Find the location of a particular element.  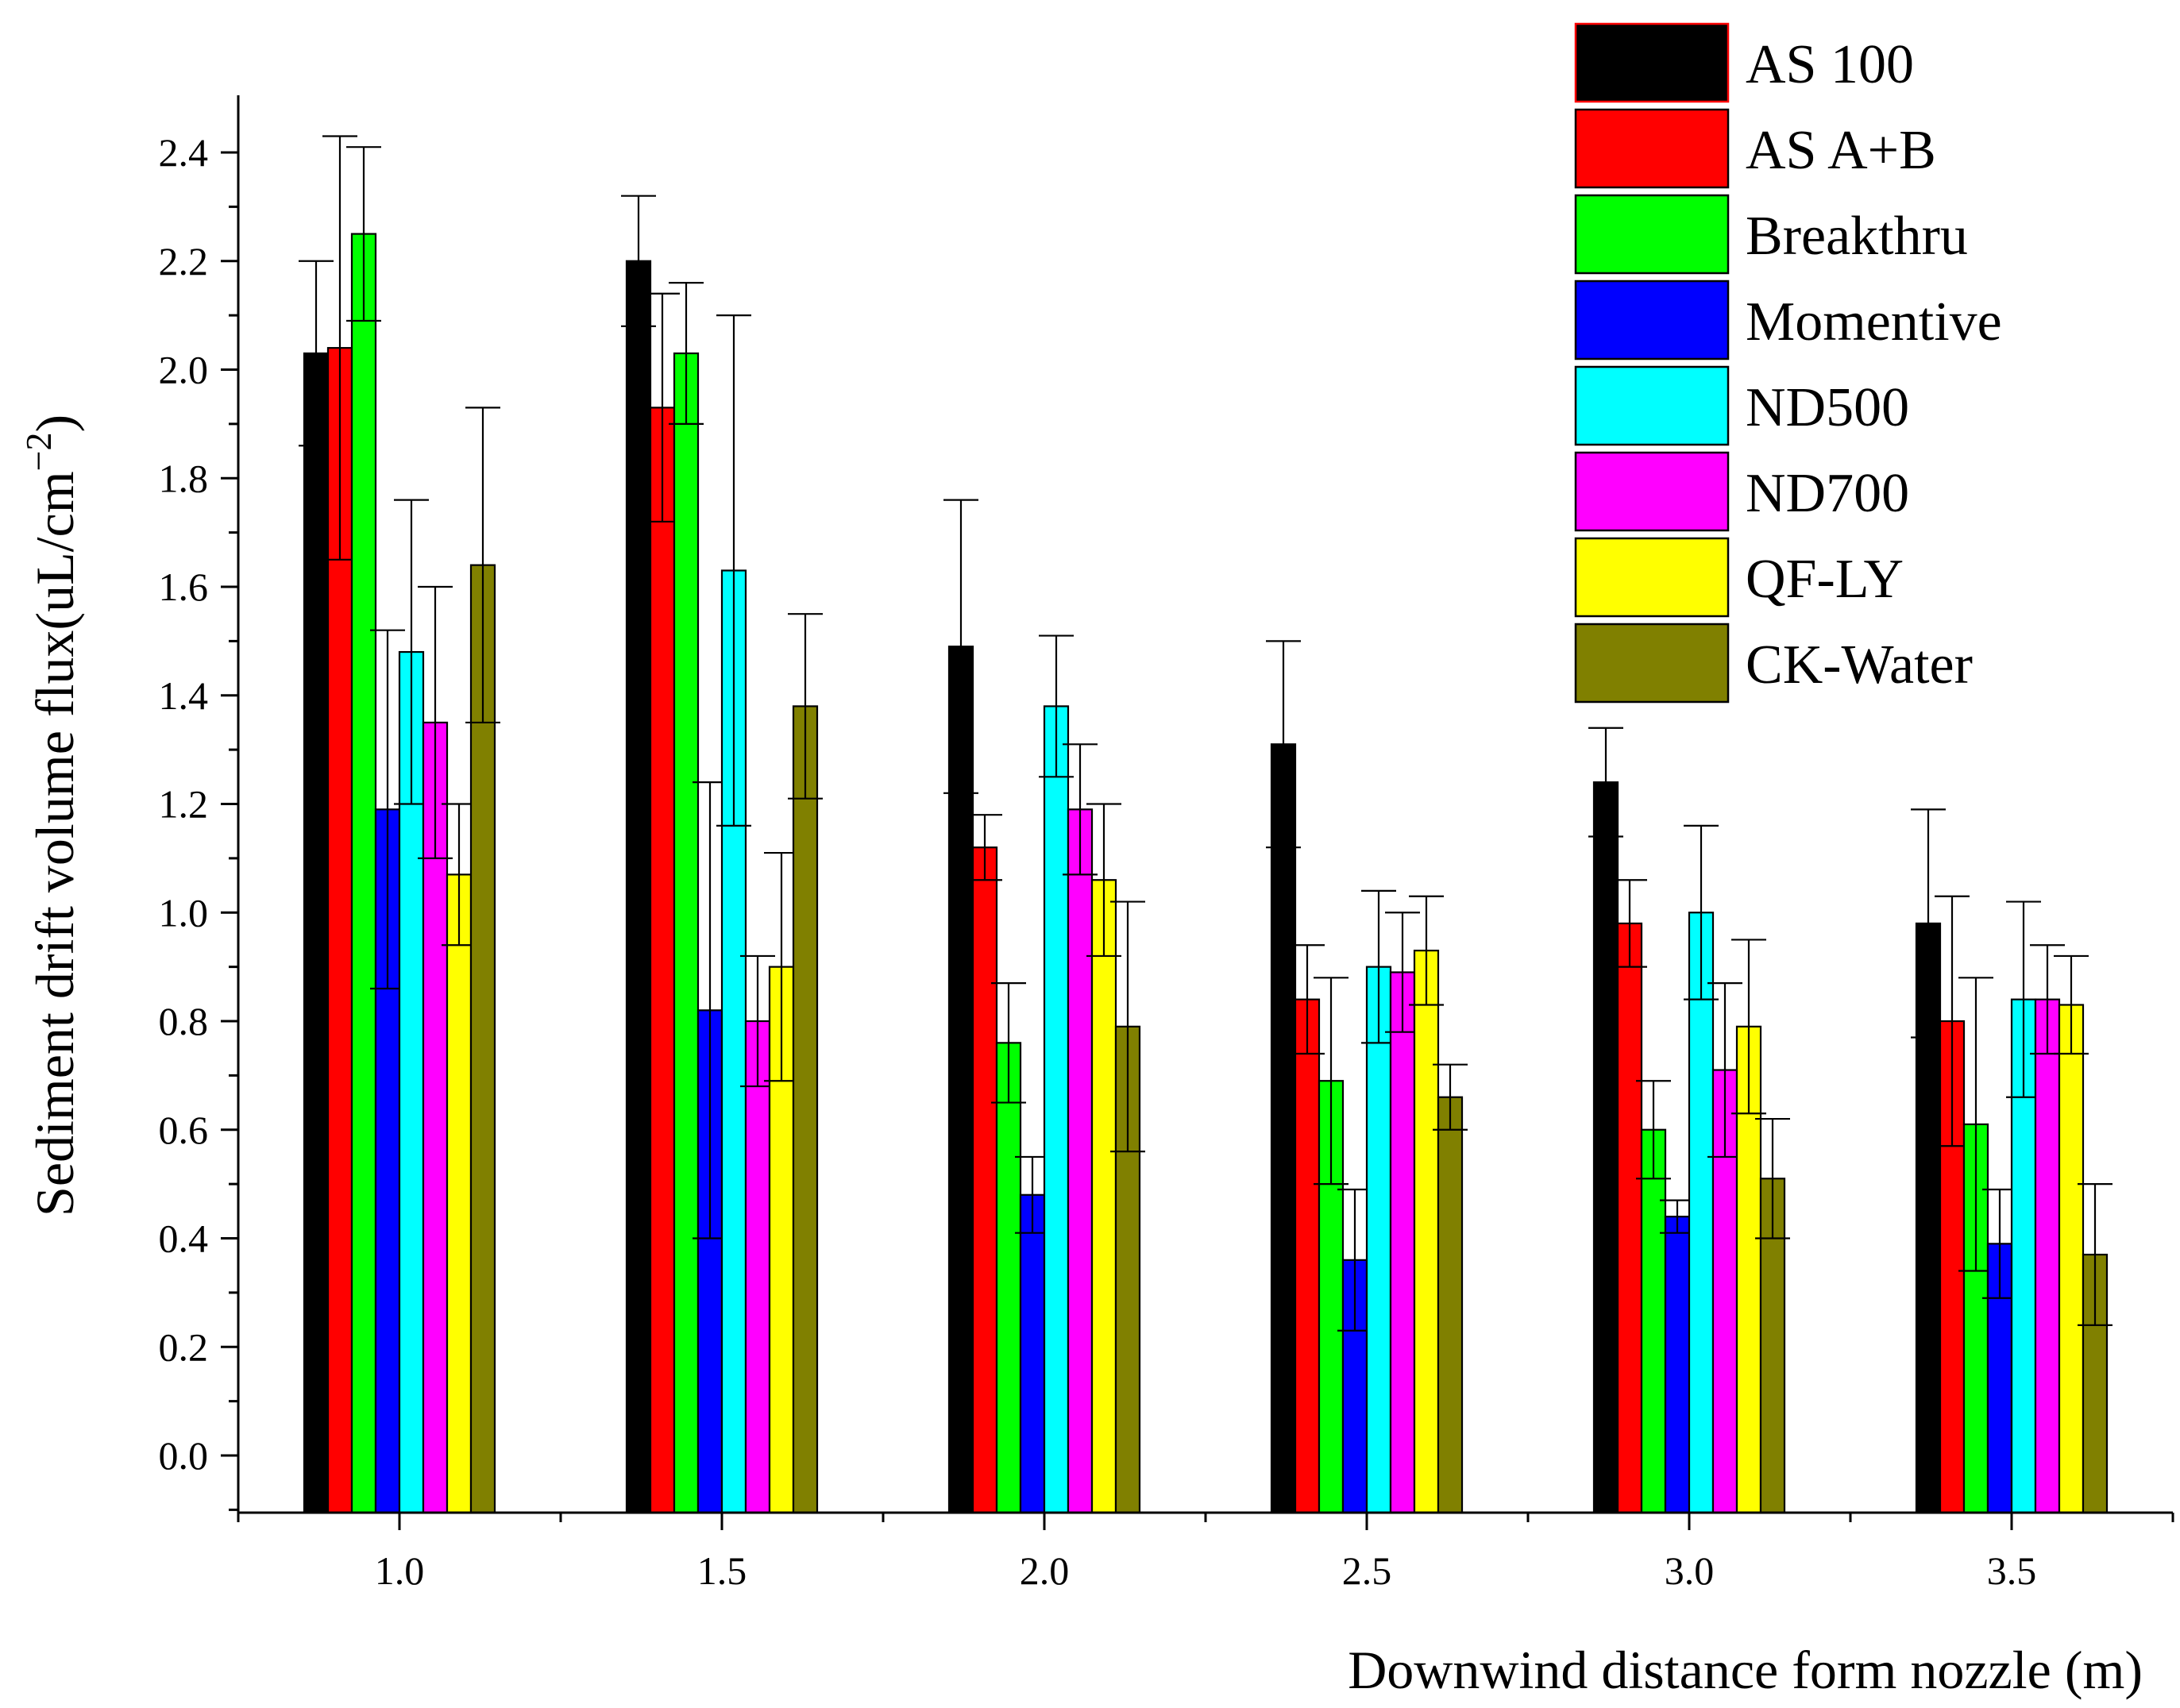

y-tick-label: 2.0 is located at coordinates (184, 370).